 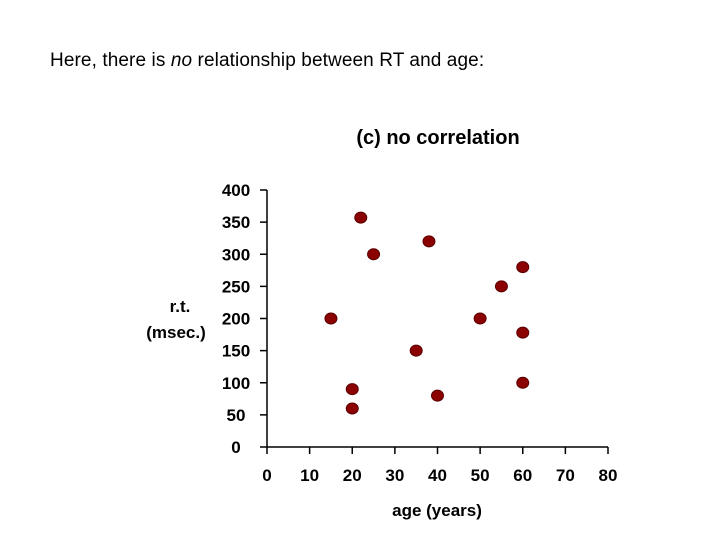 What do you see at coordinates (236, 383) in the screenshot?
I see `y-tick-label: 100` at bounding box center [236, 383].